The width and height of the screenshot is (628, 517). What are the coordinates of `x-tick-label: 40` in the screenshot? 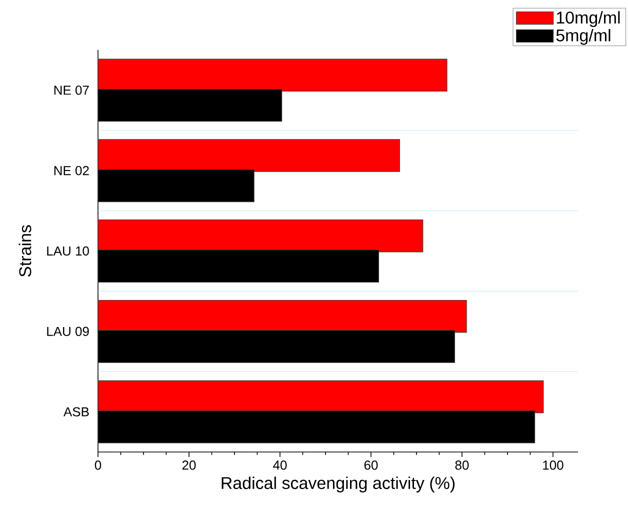 It's located at (280, 465).